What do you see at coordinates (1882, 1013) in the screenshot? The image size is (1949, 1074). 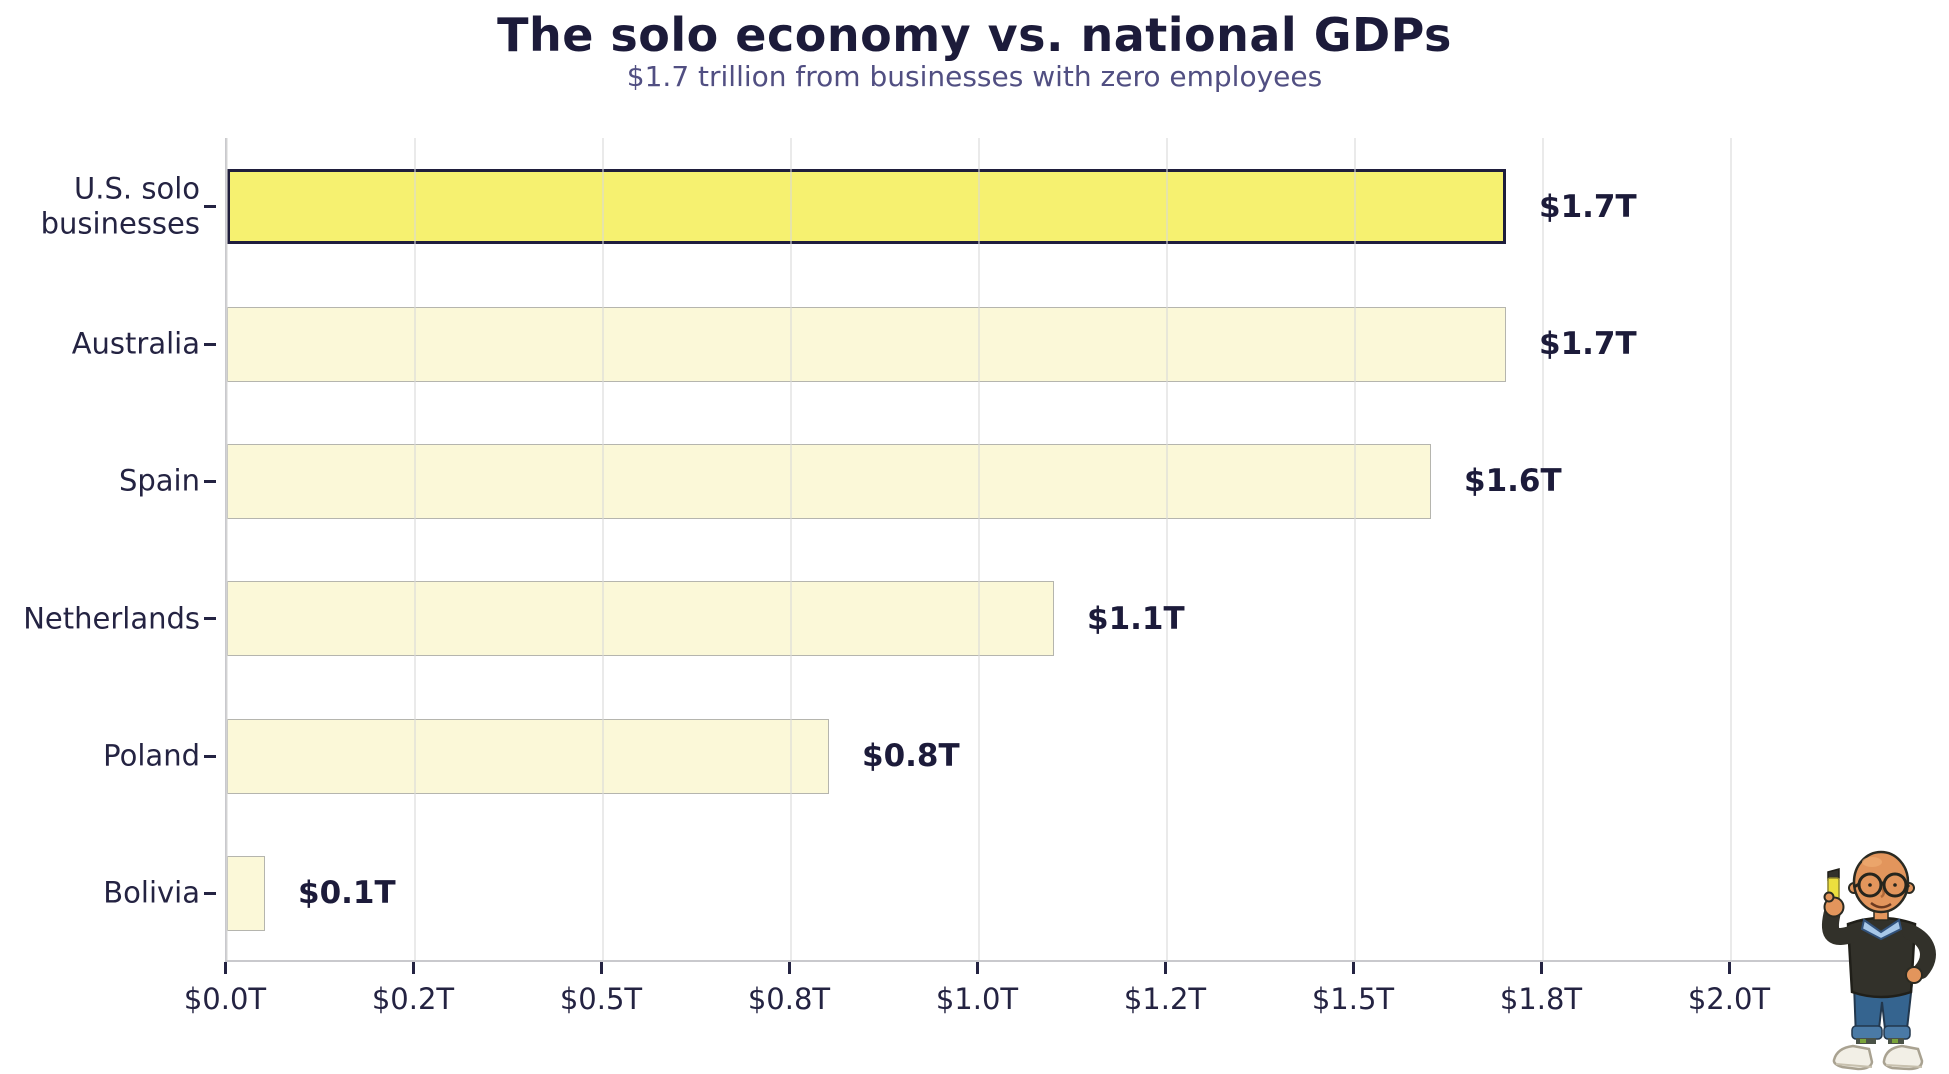 I see `mascot-jeans` at bounding box center [1882, 1013].